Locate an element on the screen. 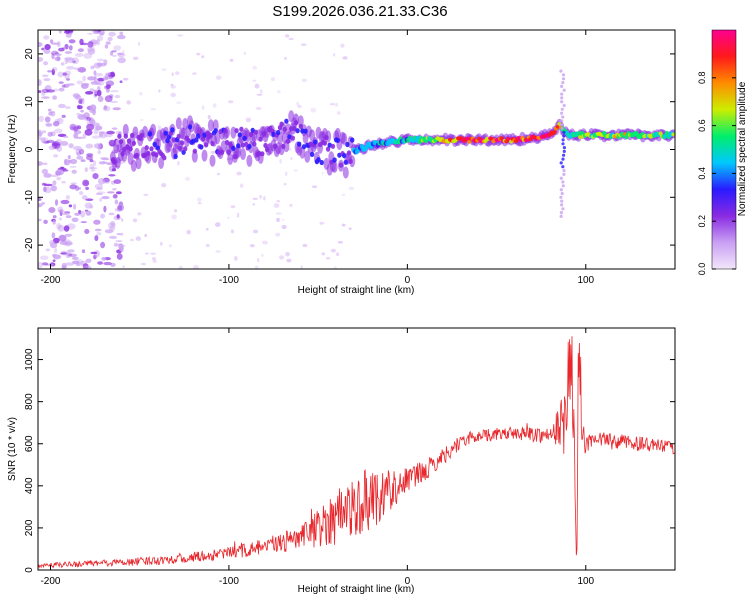 The image size is (750, 600). snr-y-tick-label: 800 is located at coordinates (29, 401).